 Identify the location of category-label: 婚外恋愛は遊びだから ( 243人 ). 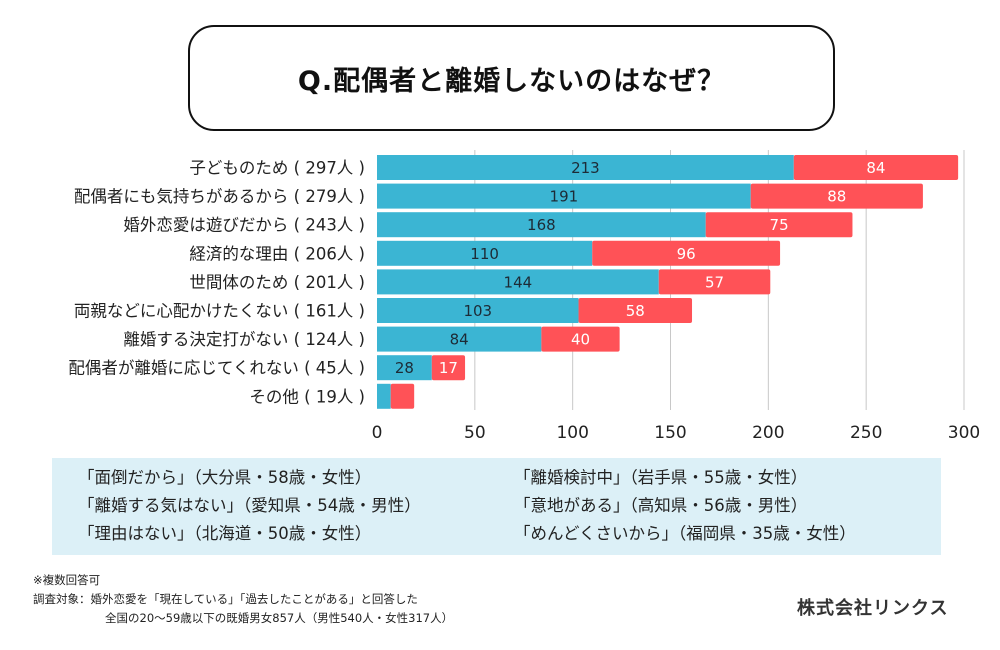
(244, 225).